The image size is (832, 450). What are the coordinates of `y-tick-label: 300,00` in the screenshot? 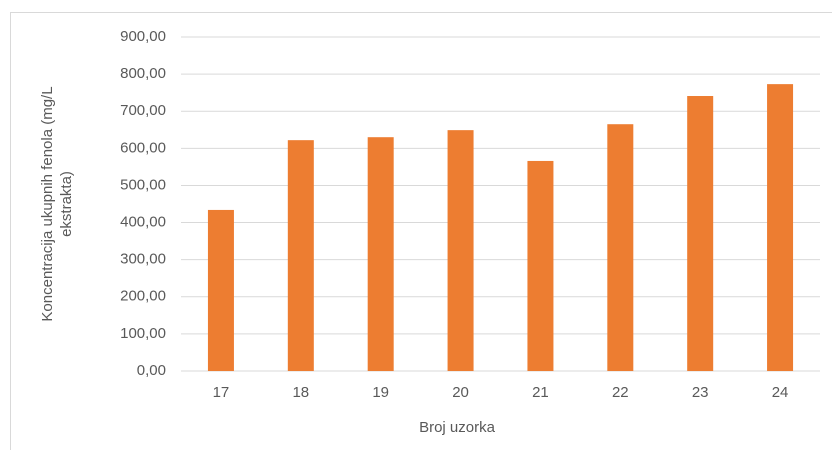 It's located at (143, 259).